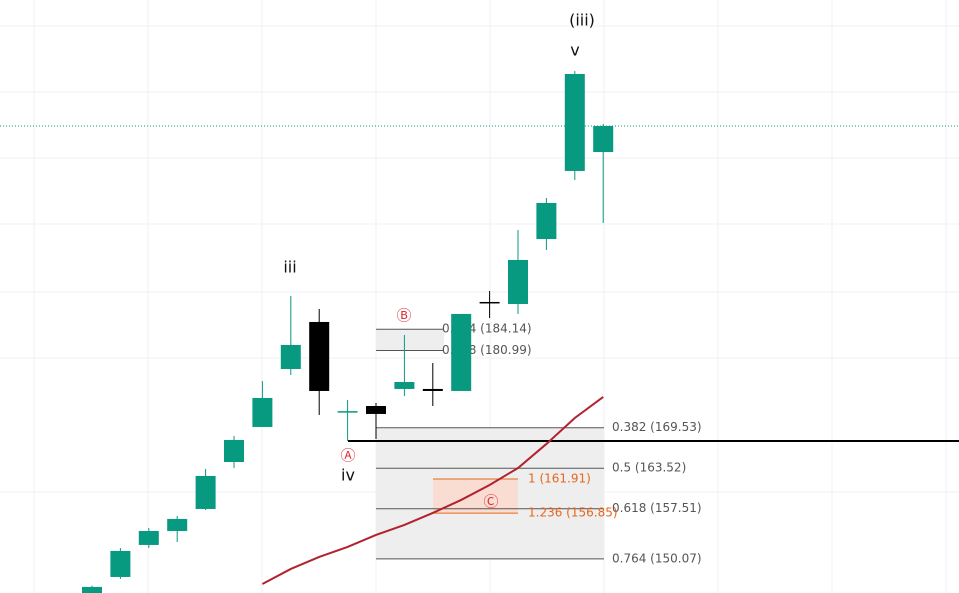 The image size is (959, 593). Describe the element at coordinates (347, 456) in the screenshot. I see `wave-label: Ⓐ` at that location.